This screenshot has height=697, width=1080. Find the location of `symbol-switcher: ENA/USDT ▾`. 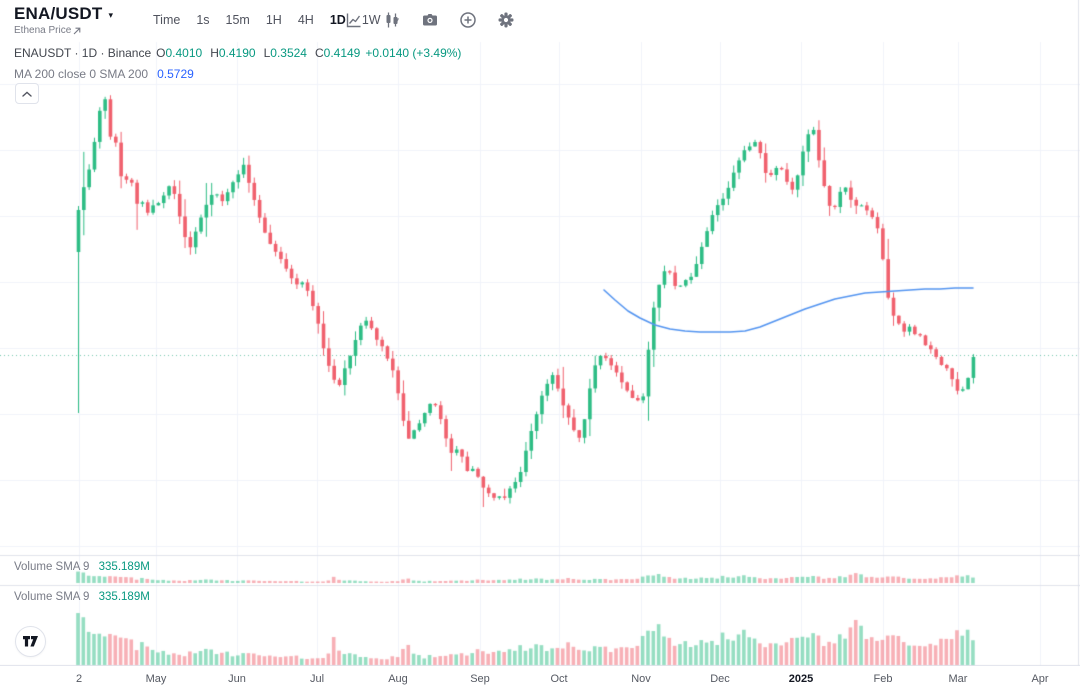

symbol-switcher: ENA/USDT ▾ is located at coordinates (63, 14).